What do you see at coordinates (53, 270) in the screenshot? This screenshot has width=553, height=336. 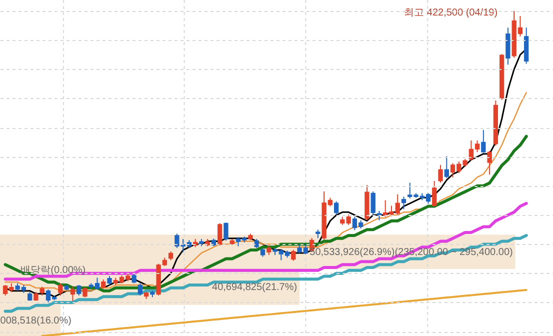 I see `annotation: 배당락(0.00%)` at bounding box center [53, 270].